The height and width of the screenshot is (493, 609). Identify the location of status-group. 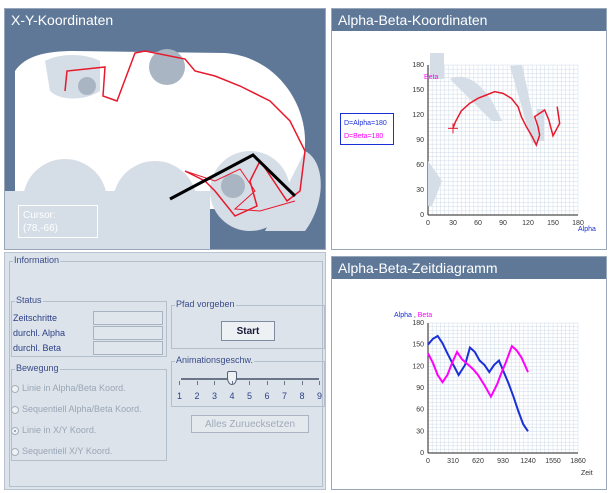
(89, 329).